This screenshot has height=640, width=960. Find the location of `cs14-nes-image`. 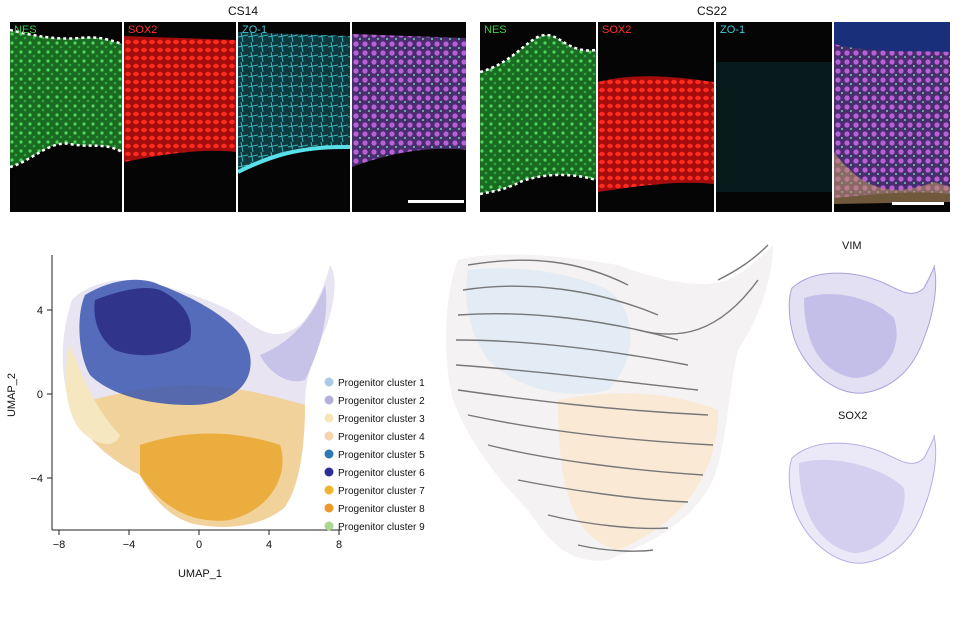

cs14-nes-image is located at coordinates (66, 98).